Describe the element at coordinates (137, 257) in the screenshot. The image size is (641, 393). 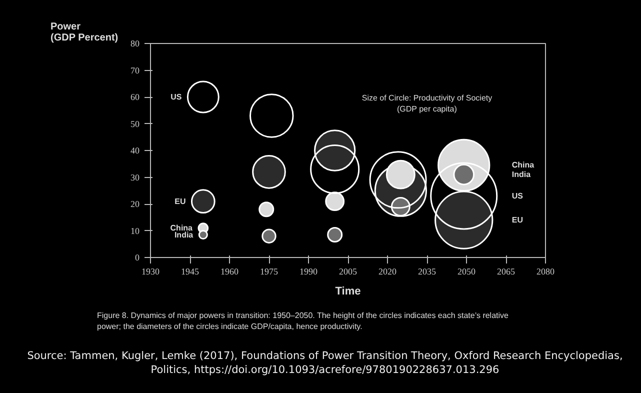
I see `y-tick-label: 0` at that location.